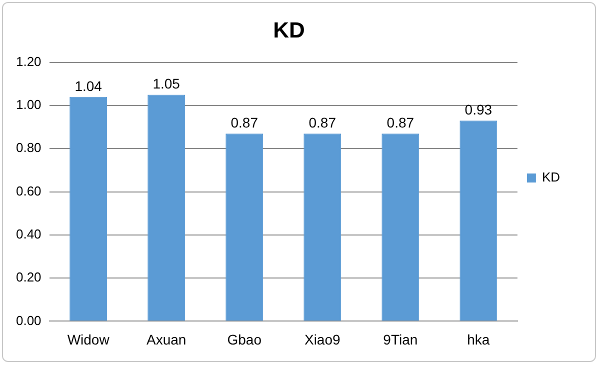 Image resolution: width=600 pixels, height=366 pixels. What do you see at coordinates (88, 339) in the screenshot?
I see `x-tick-label: Widow` at bounding box center [88, 339].